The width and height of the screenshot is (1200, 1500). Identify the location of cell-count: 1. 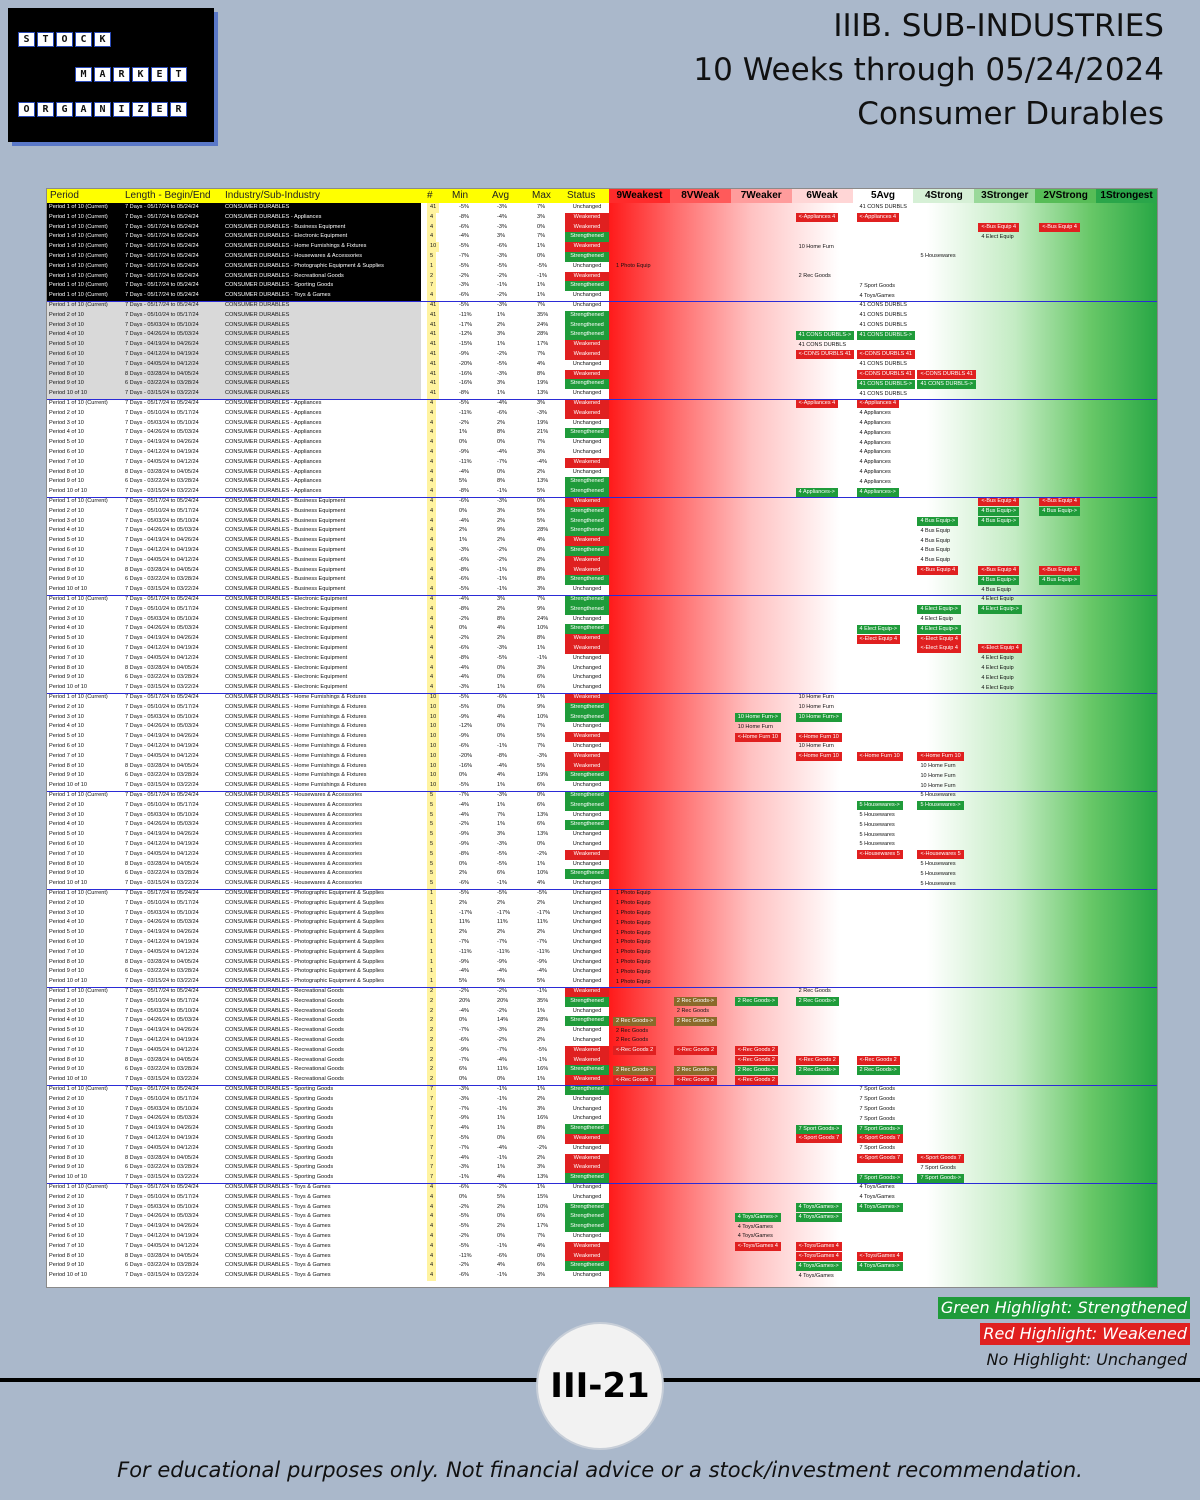
(432, 894).